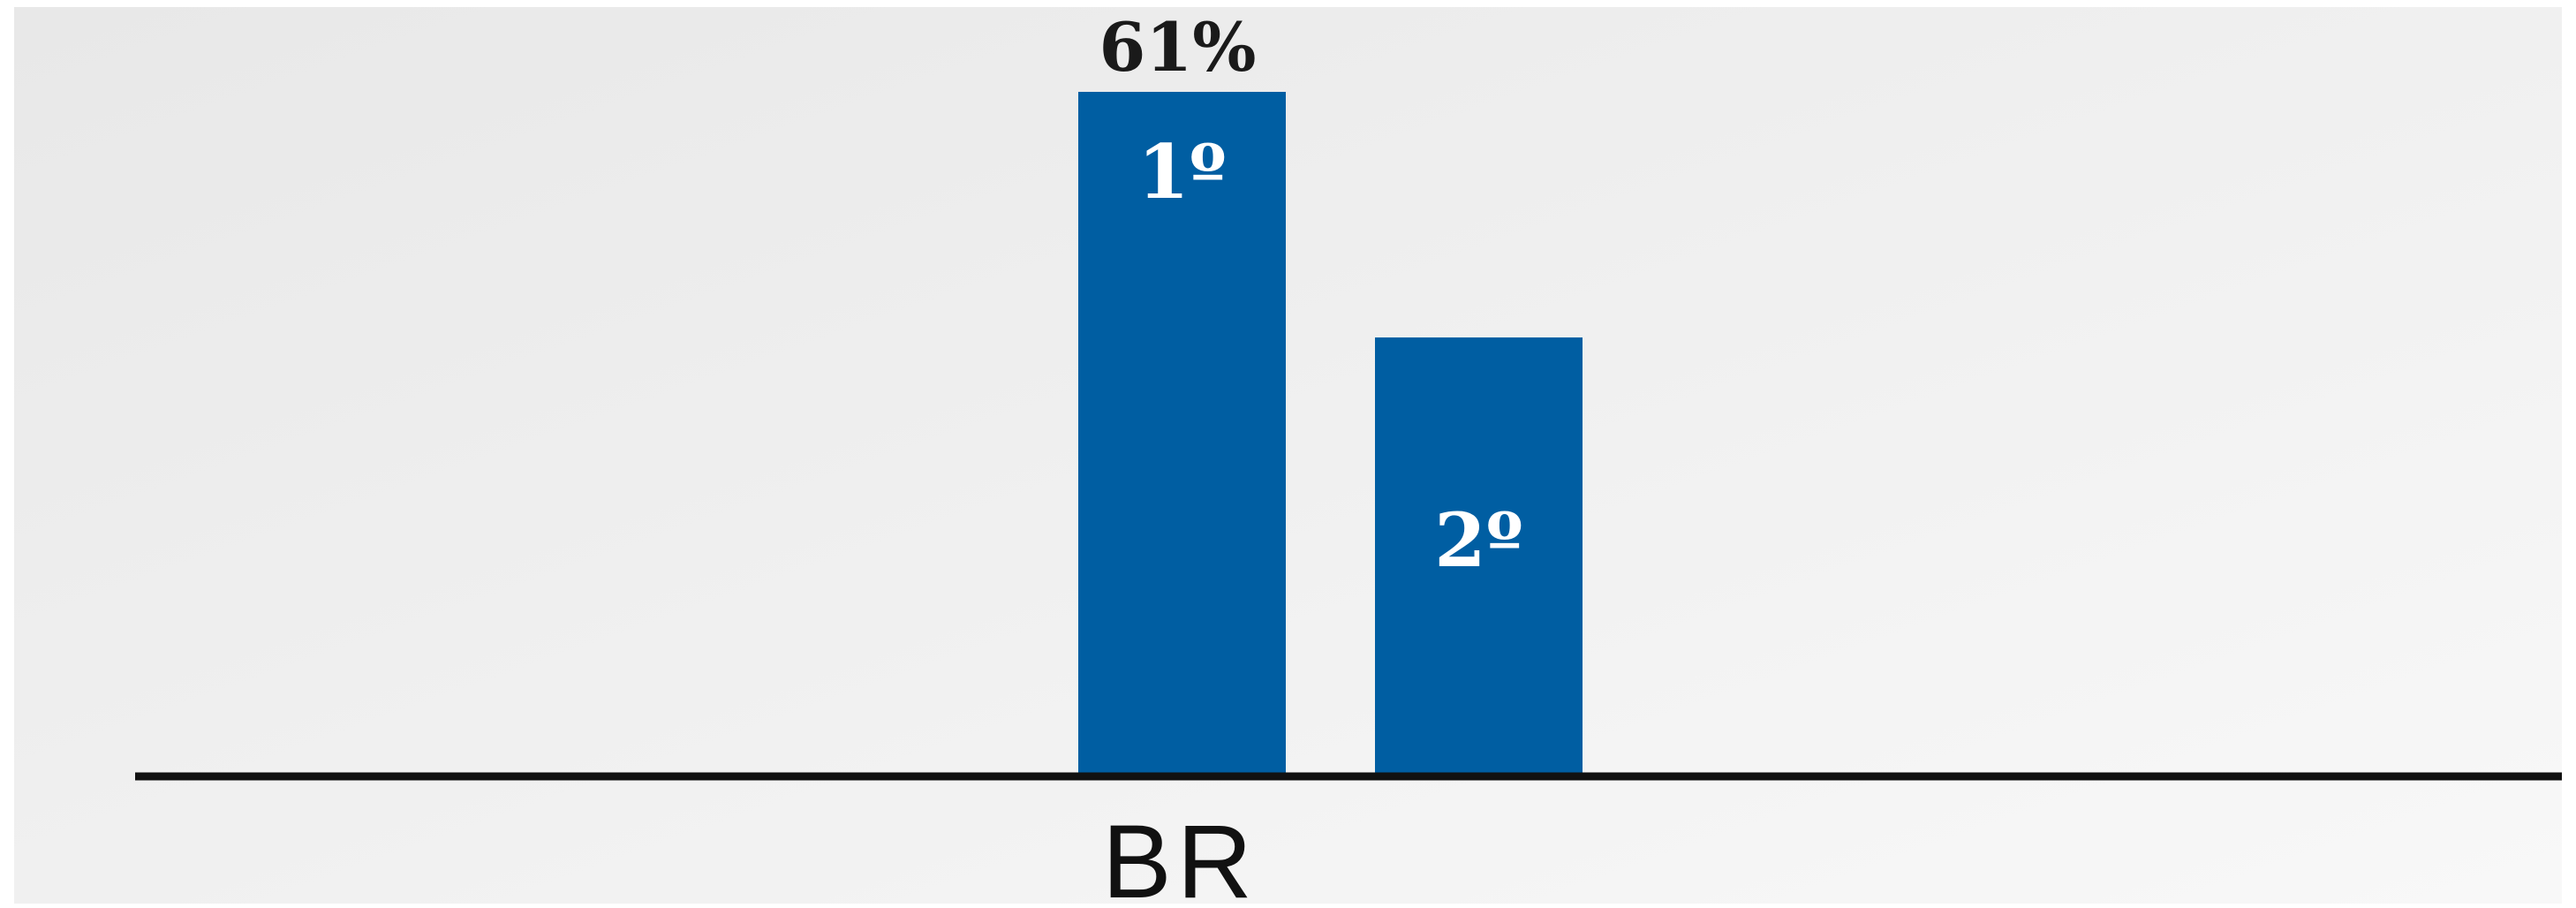 The height and width of the screenshot is (908, 2576). I want to click on labels-layer: 1º 61% 2º, so click(1311, 296).